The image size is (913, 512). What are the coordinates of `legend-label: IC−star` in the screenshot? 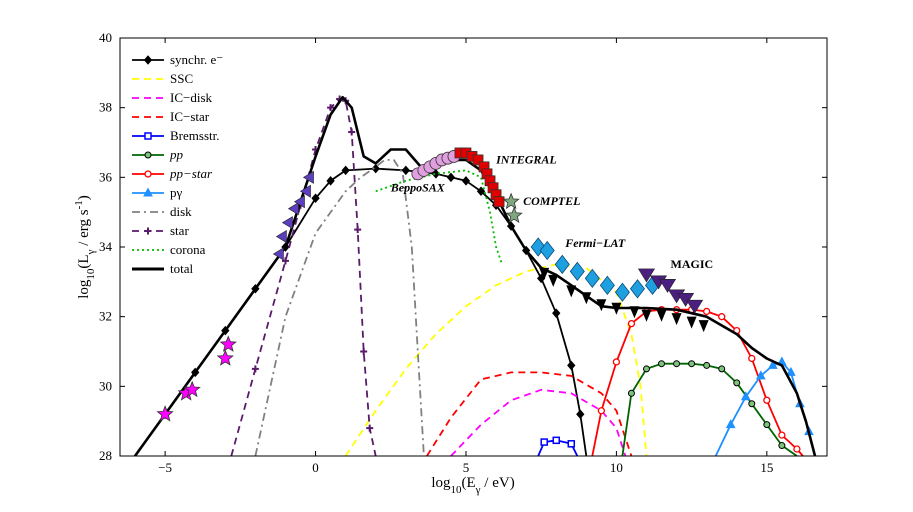 It's located at (190, 116).